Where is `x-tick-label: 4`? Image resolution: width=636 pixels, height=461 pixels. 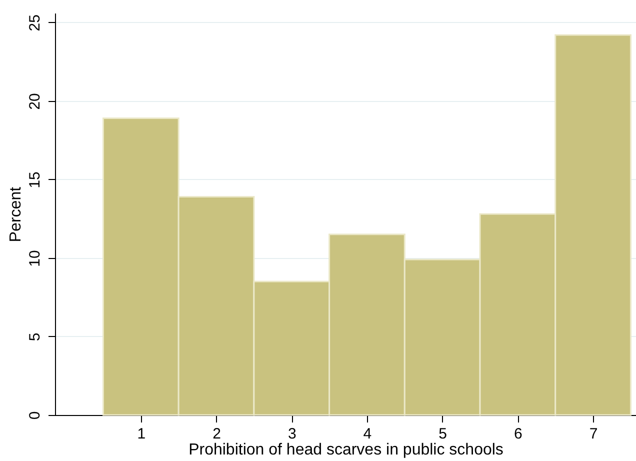 x-tick-label: 4 is located at coordinates (367, 434).